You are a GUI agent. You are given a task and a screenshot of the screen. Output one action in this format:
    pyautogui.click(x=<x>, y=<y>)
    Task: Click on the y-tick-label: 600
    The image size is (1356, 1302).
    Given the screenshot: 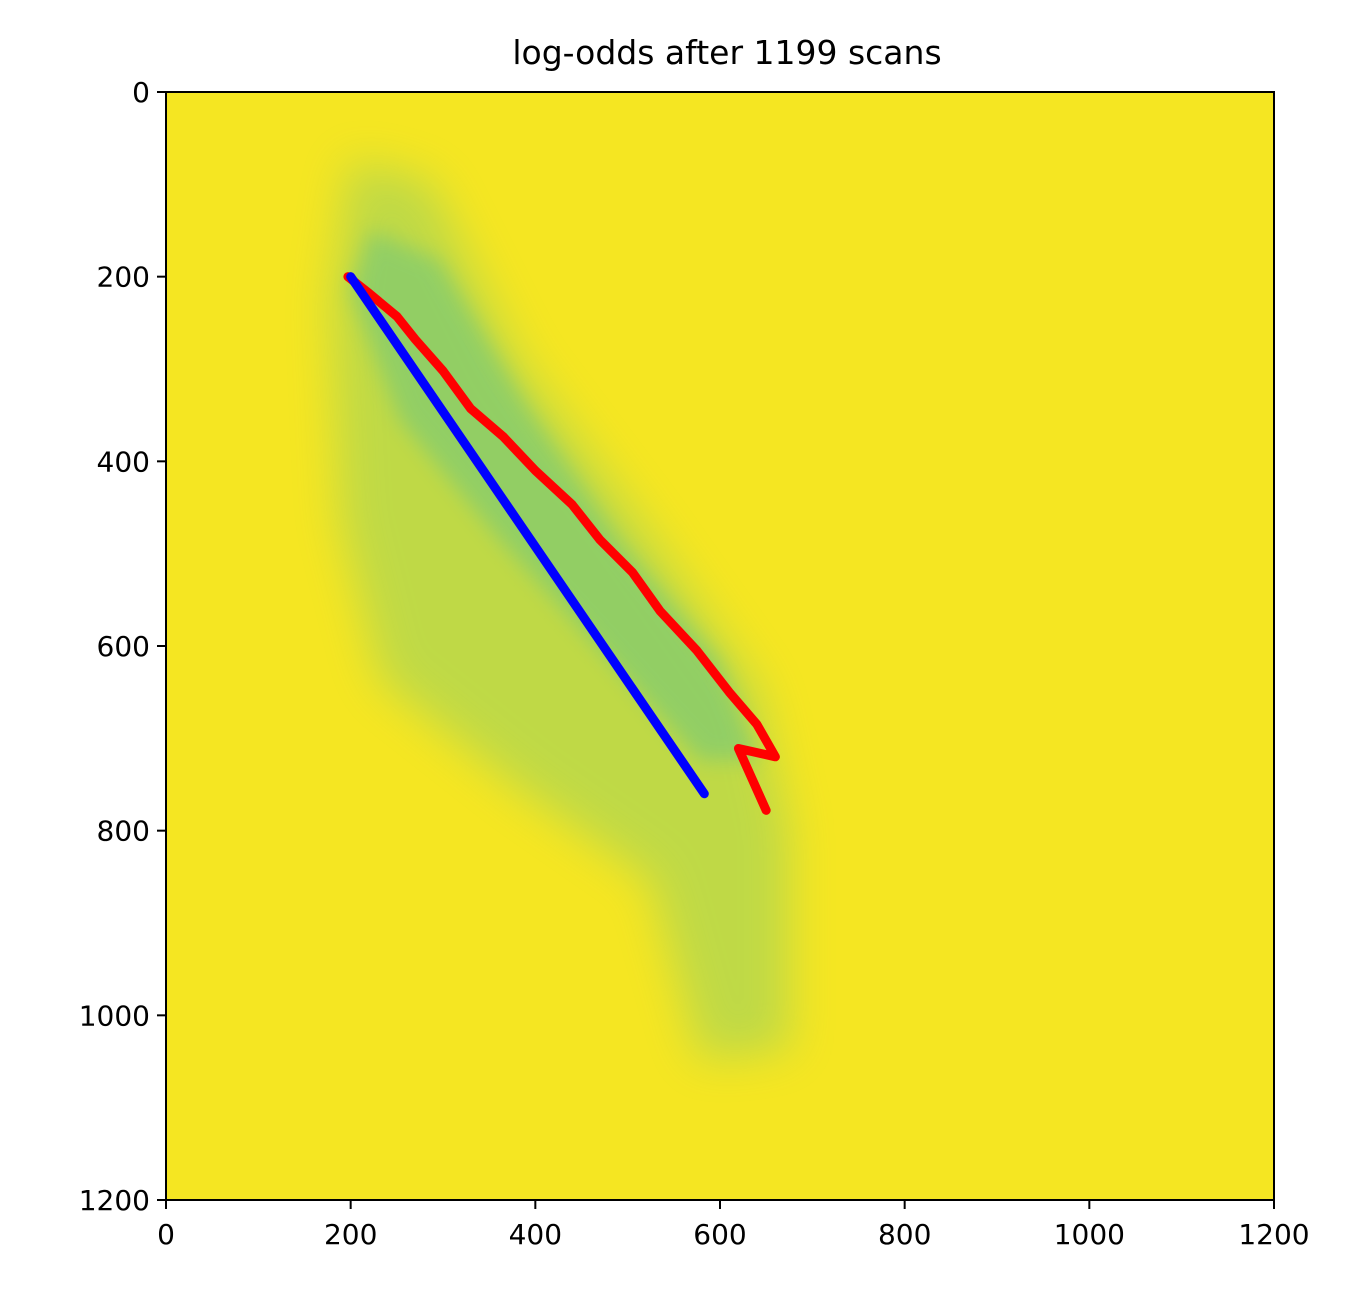 What is the action you would take?
    pyautogui.click(x=123, y=646)
    